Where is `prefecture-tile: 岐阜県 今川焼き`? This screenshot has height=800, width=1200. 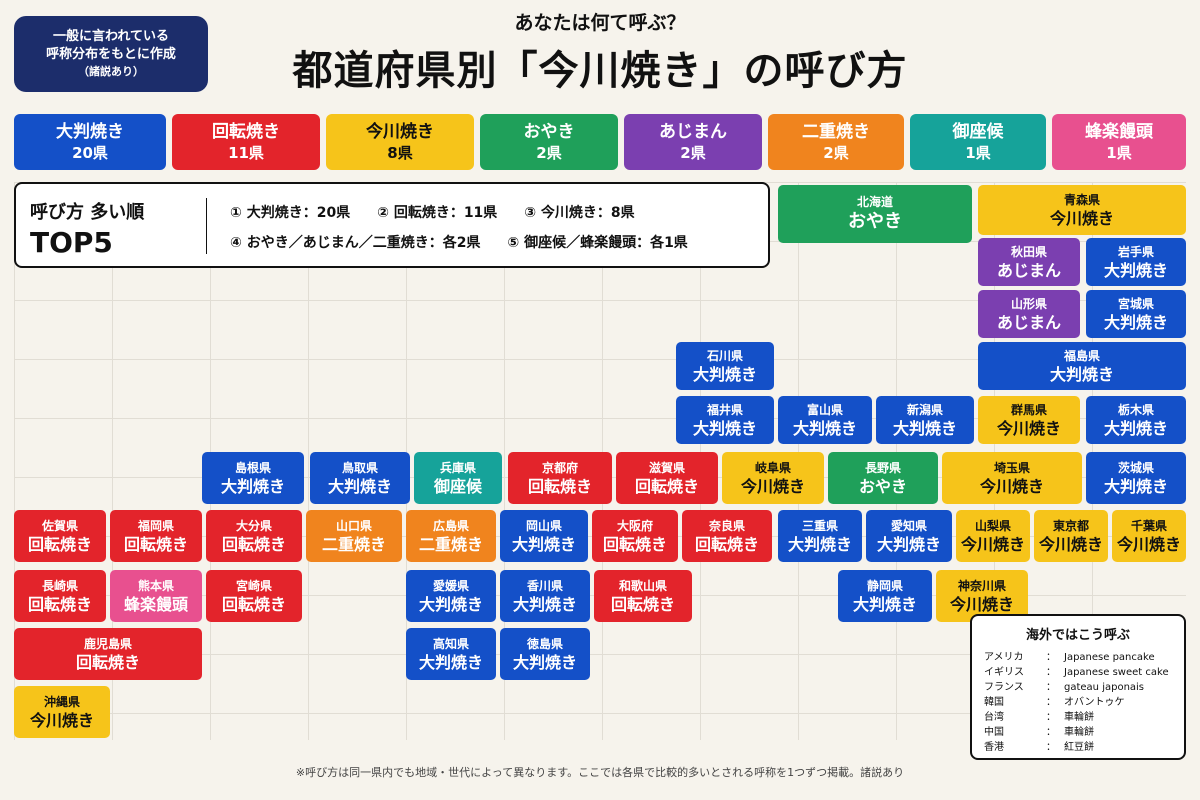 prefecture-tile: 岐阜県 今川焼き is located at coordinates (773, 478).